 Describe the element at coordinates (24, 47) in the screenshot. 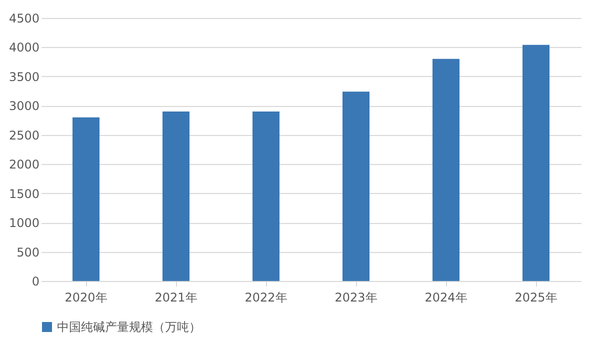

I see `y-tick-label: 4000` at that location.